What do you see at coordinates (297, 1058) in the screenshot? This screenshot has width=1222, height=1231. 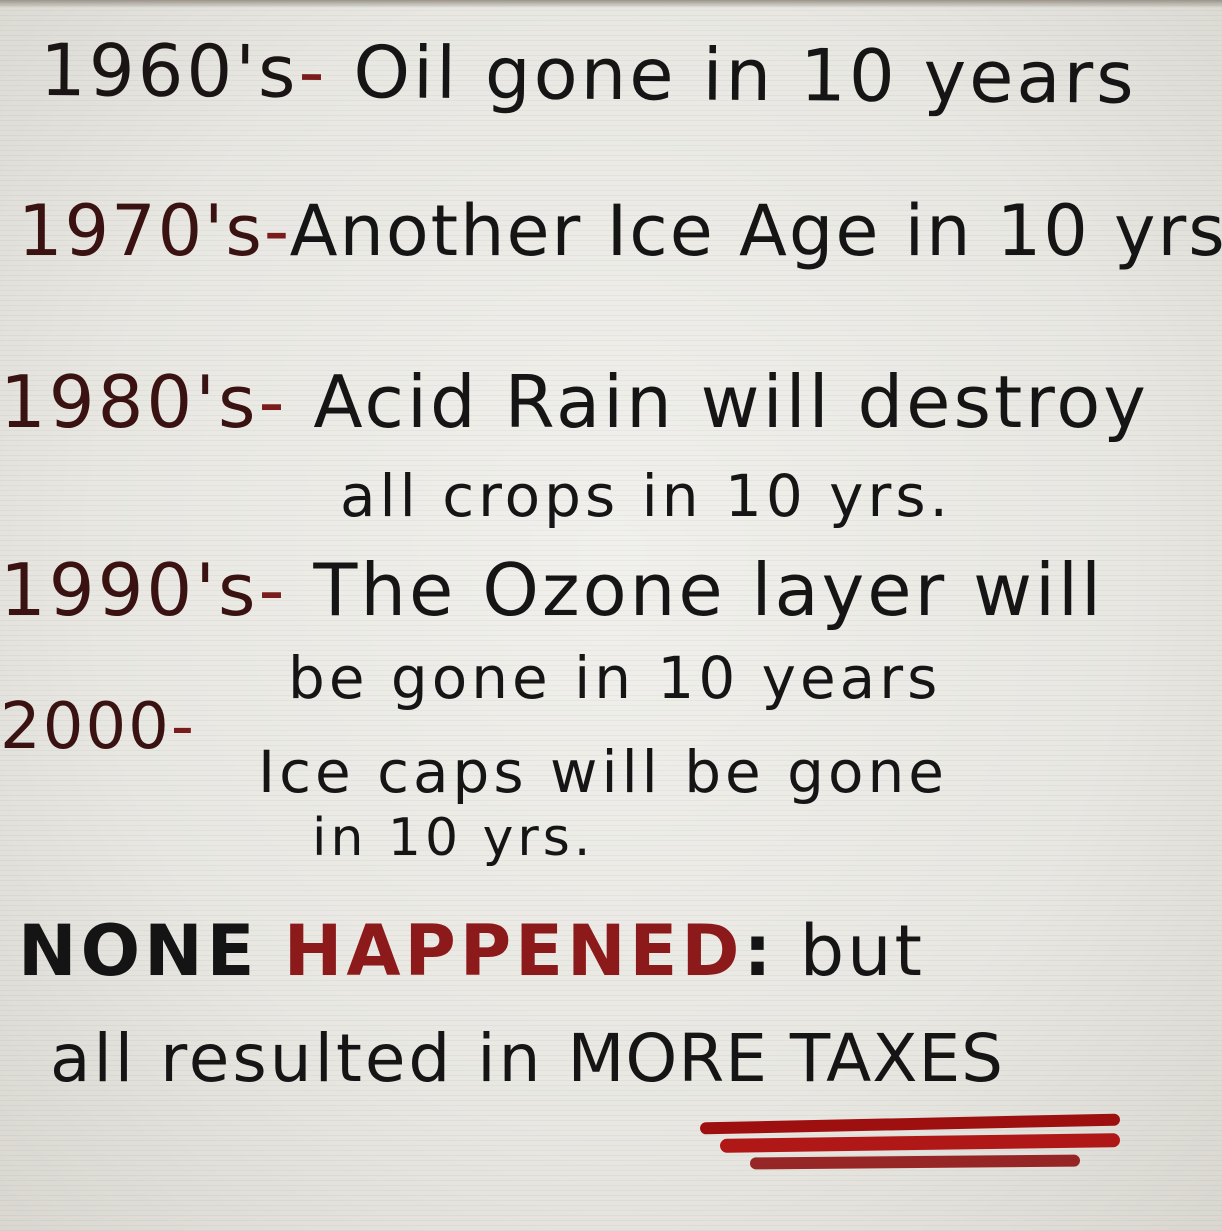 I see `resulted-text: all resulted in` at bounding box center [297, 1058].